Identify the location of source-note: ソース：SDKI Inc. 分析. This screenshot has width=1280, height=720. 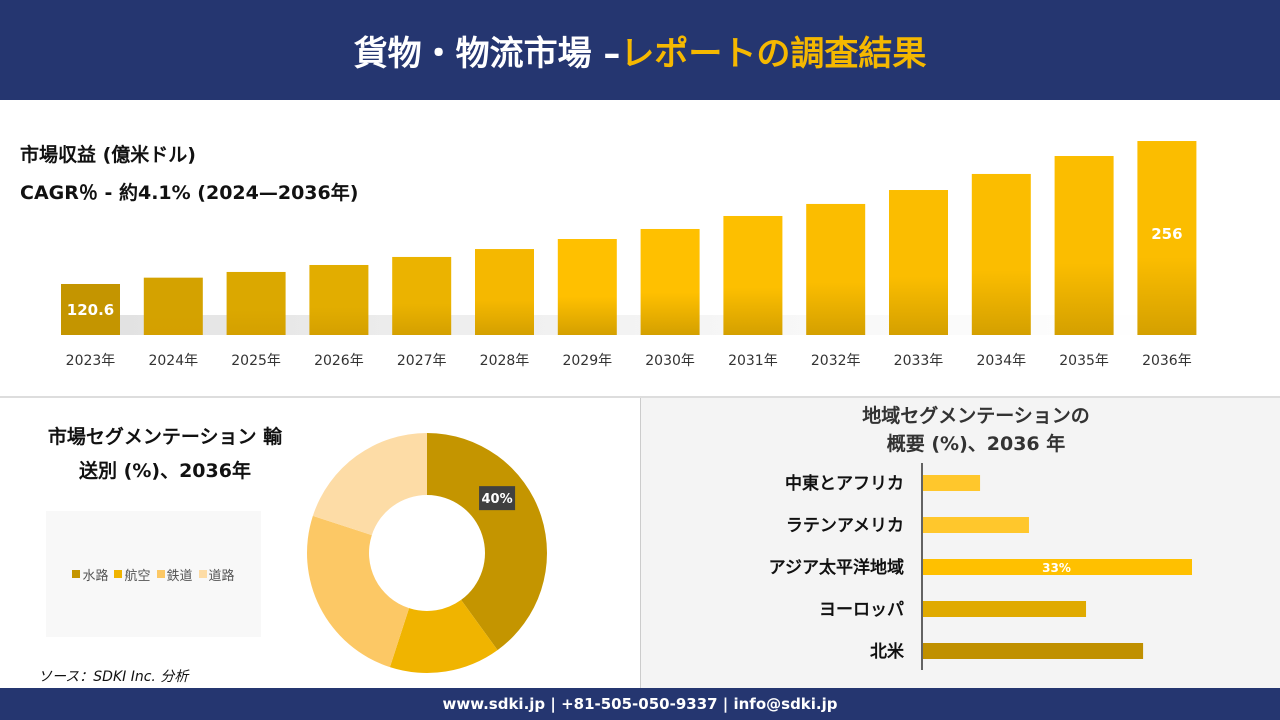
(113, 677).